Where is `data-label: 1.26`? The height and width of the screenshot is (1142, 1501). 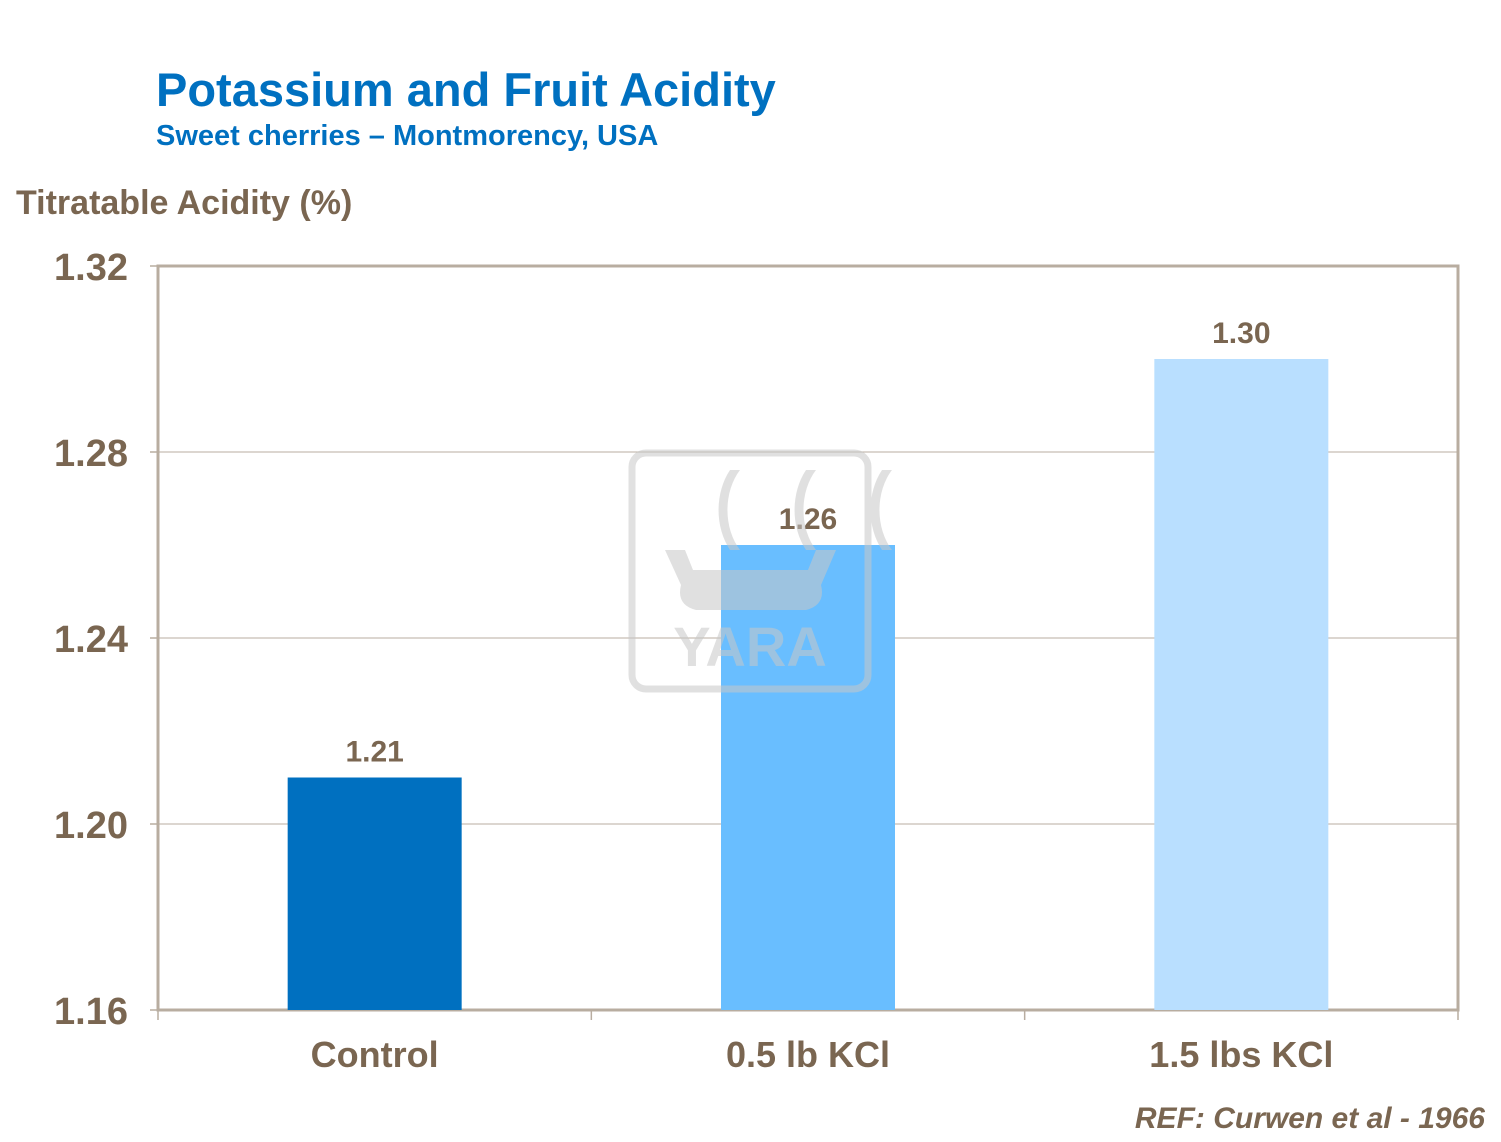 data-label: 1.26 is located at coordinates (808, 519).